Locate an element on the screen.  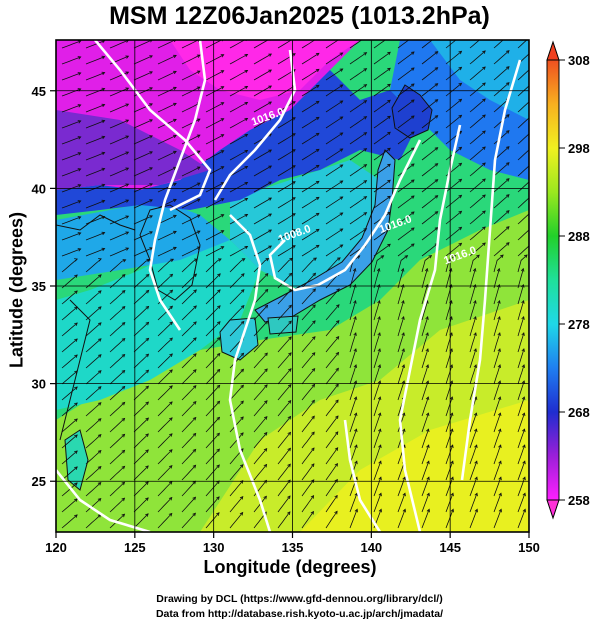
korea-coastline is located at coordinates (170, 252).